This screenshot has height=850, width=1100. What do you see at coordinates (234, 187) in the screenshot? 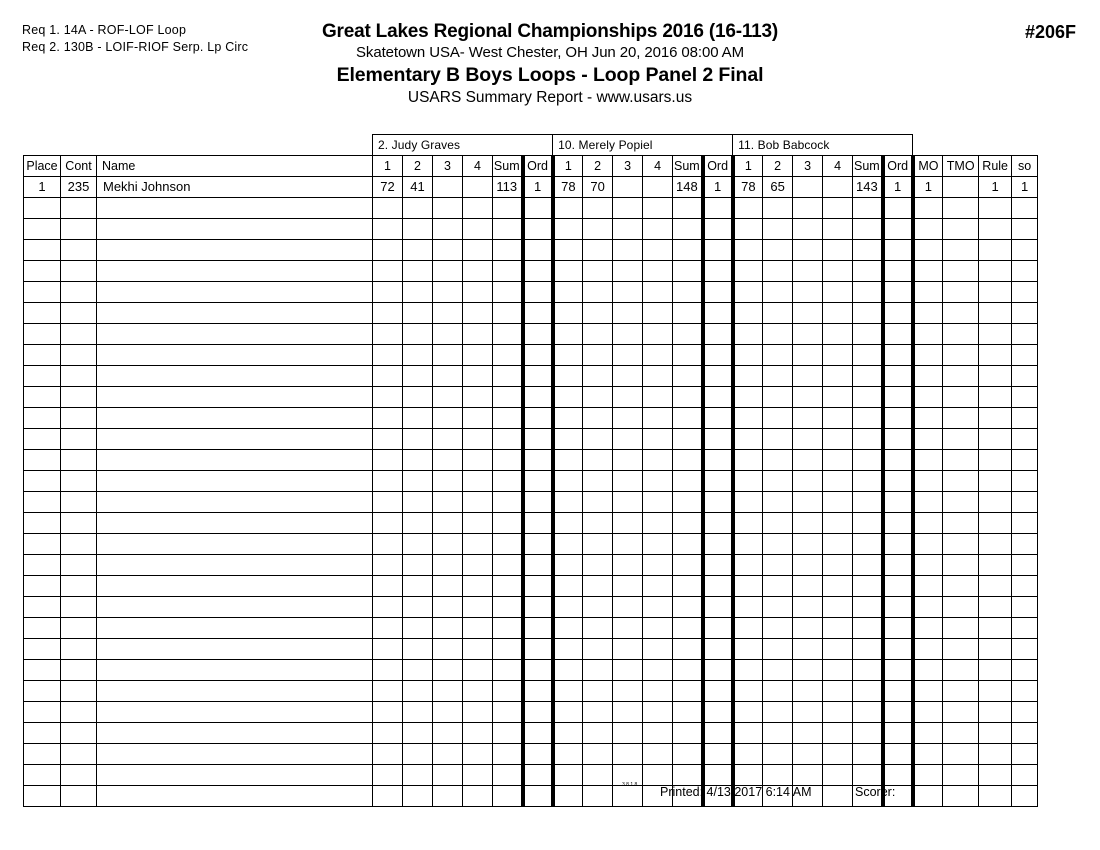
I see `cell-name: Mekhi Johnson` at bounding box center [234, 187].